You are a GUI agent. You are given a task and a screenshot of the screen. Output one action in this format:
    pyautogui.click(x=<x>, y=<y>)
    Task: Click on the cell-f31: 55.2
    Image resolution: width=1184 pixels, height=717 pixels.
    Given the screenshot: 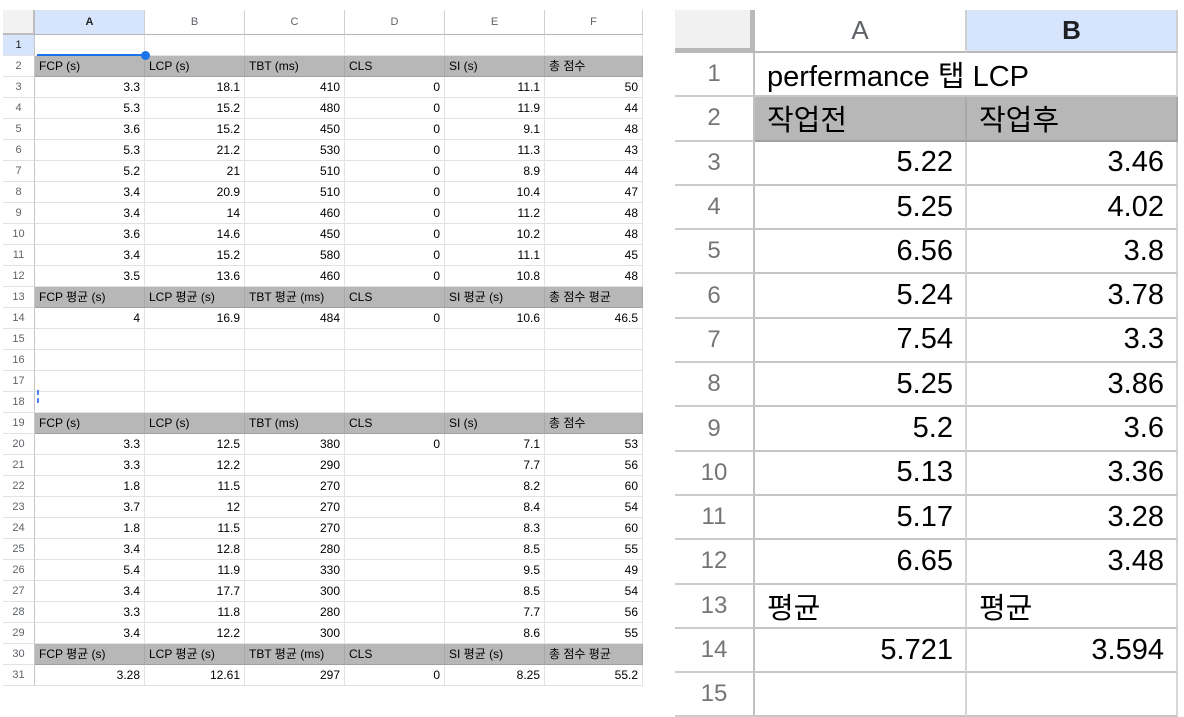 What is the action you would take?
    pyautogui.click(x=594, y=675)
    